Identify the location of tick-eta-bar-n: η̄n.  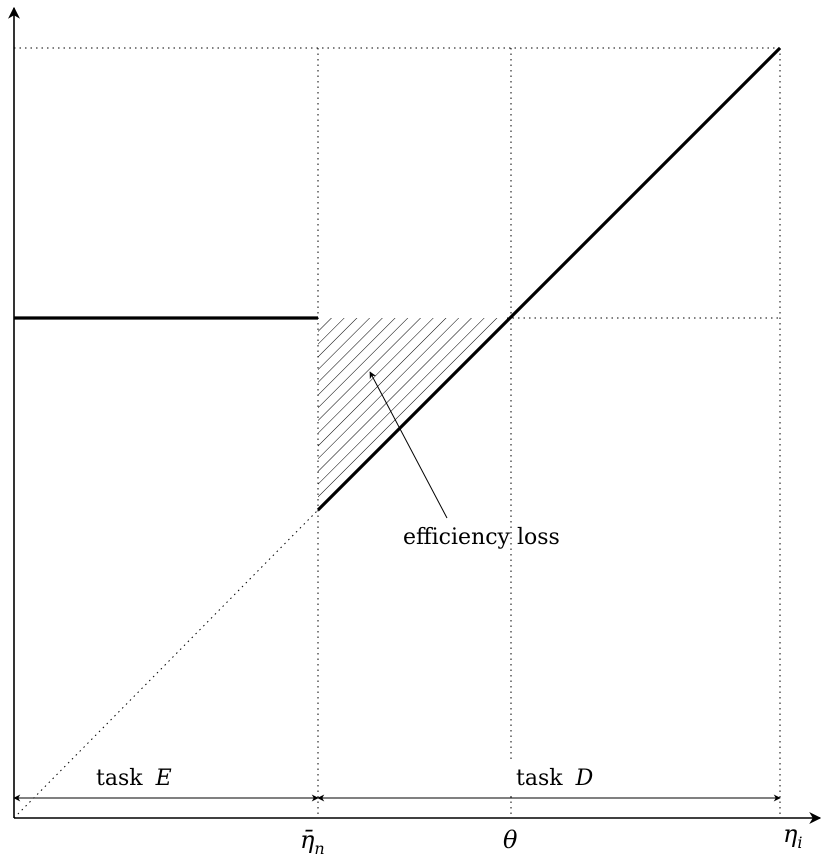
(312, 840).